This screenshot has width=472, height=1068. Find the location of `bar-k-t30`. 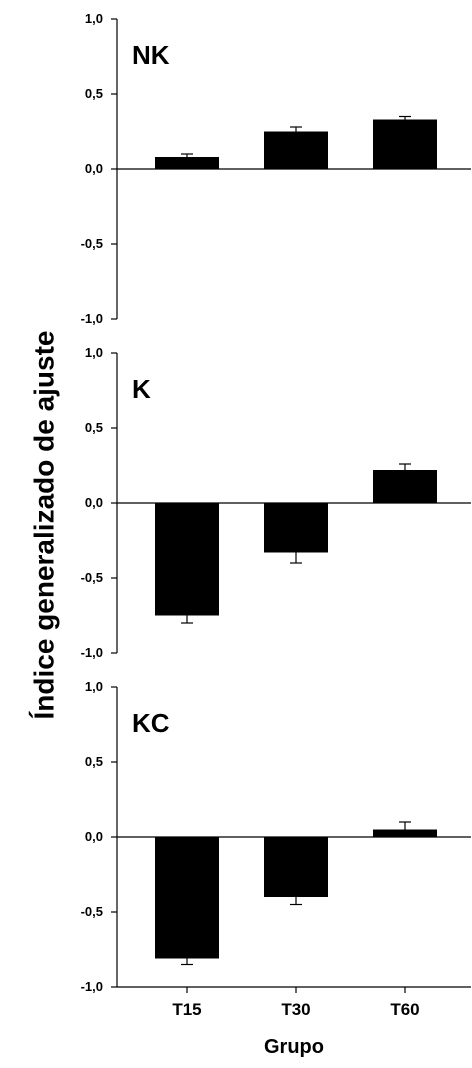

bar-k-t30 is located at coordinates (296, 528).